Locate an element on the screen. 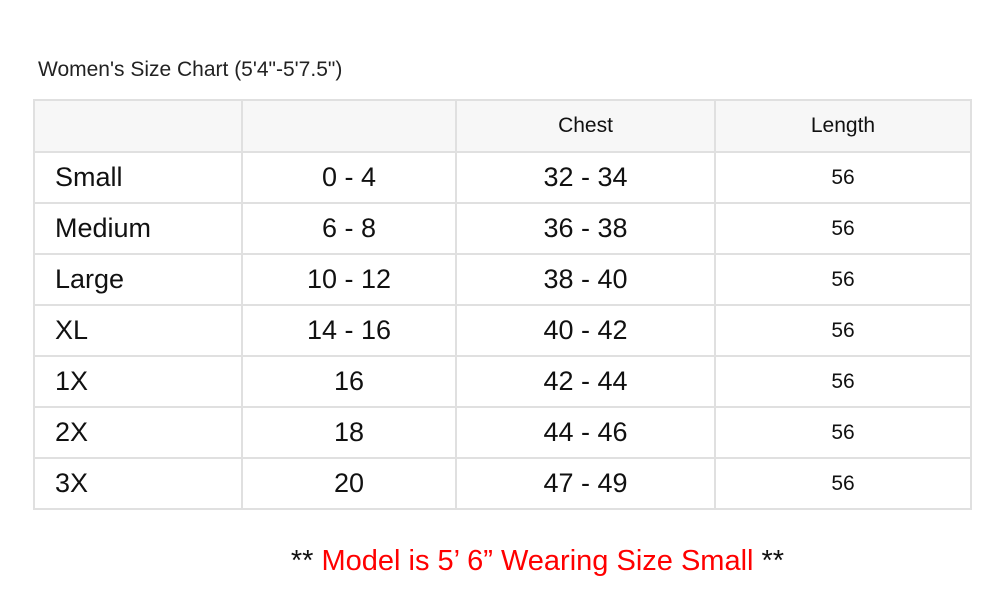 This screenshot has width=1000, height=600. header-us-size is located at coordinates (349, 126).